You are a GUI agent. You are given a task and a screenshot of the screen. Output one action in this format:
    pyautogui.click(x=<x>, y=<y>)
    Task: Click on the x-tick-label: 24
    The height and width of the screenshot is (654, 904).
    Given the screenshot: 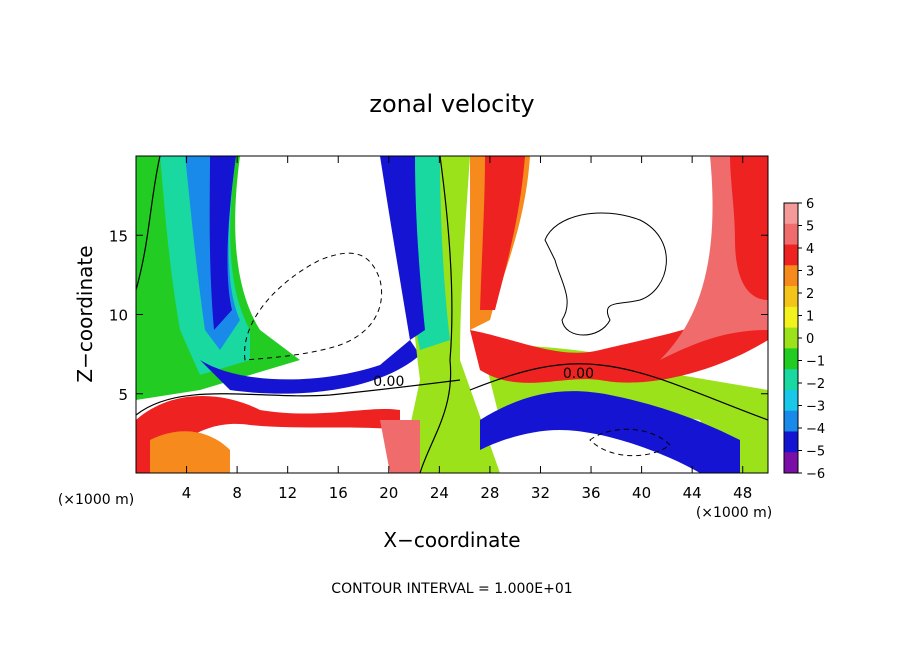 What is the action you would take?
    pyautogui.click(x=439, y=493)
    